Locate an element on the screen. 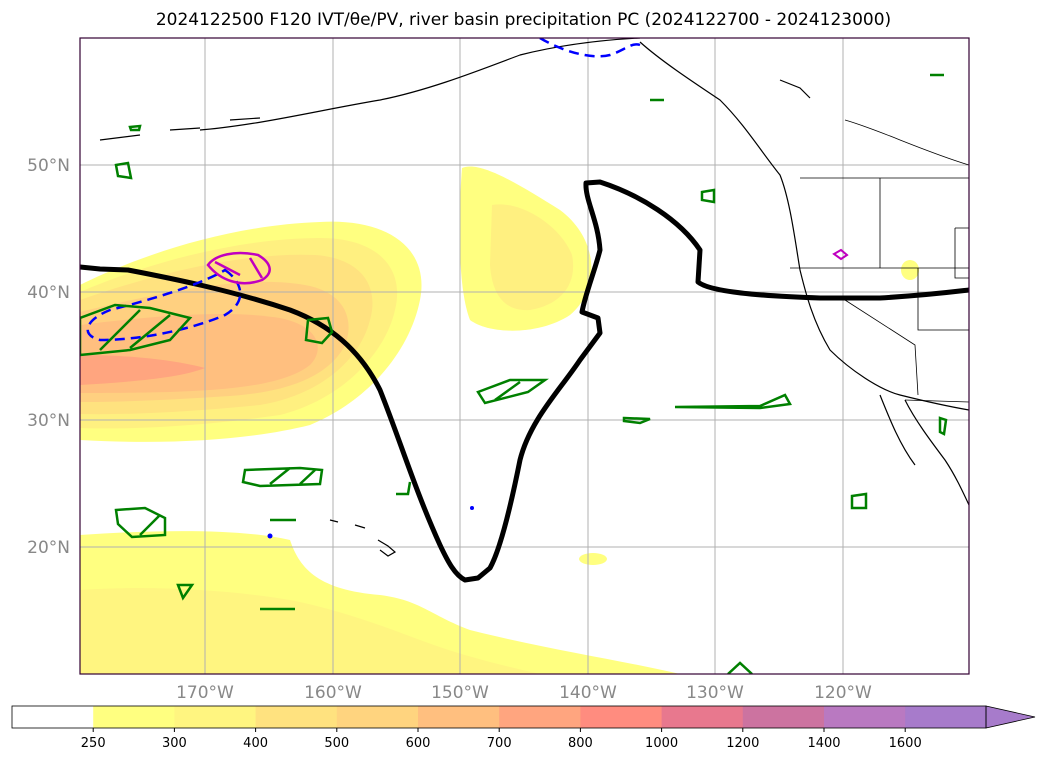 Image resolution: width=1047 pixels, height=767 pixels. hawaii is located at coordinates (363, 538).